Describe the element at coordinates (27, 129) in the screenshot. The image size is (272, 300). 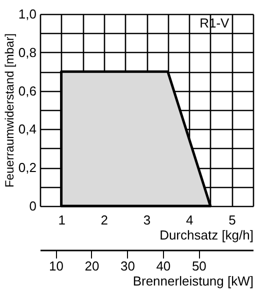
I see `y-tick-label: 0,4` at that location.